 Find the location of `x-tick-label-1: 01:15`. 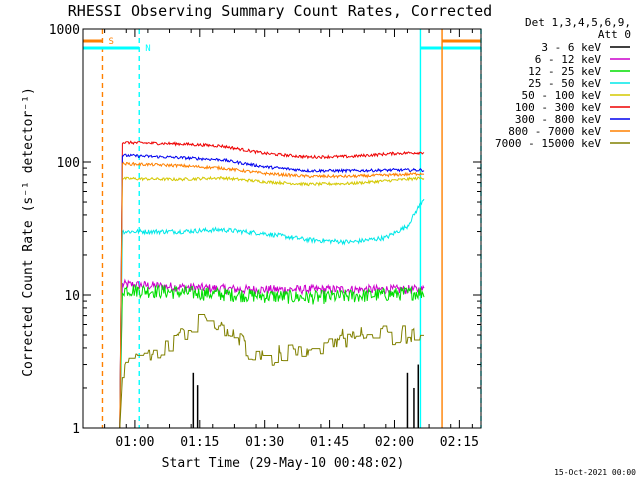

x-tick-label-1: 01:15 is located at coordinates (199, 442).